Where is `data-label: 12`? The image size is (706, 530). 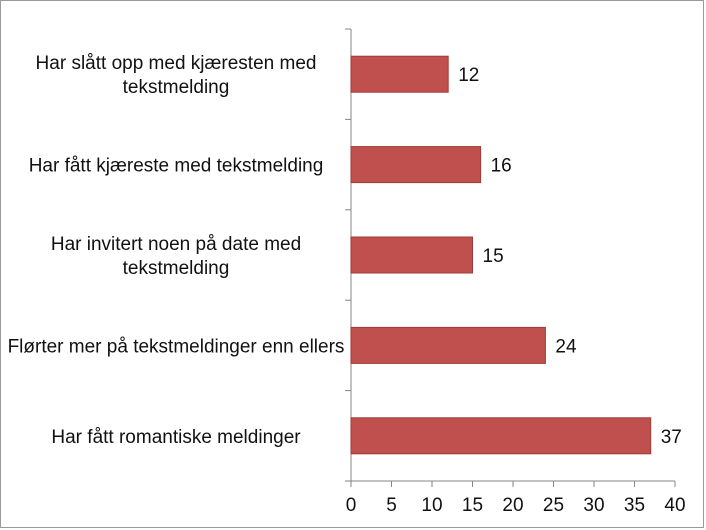
data-label: 12 is located at coordinates (468, 75).